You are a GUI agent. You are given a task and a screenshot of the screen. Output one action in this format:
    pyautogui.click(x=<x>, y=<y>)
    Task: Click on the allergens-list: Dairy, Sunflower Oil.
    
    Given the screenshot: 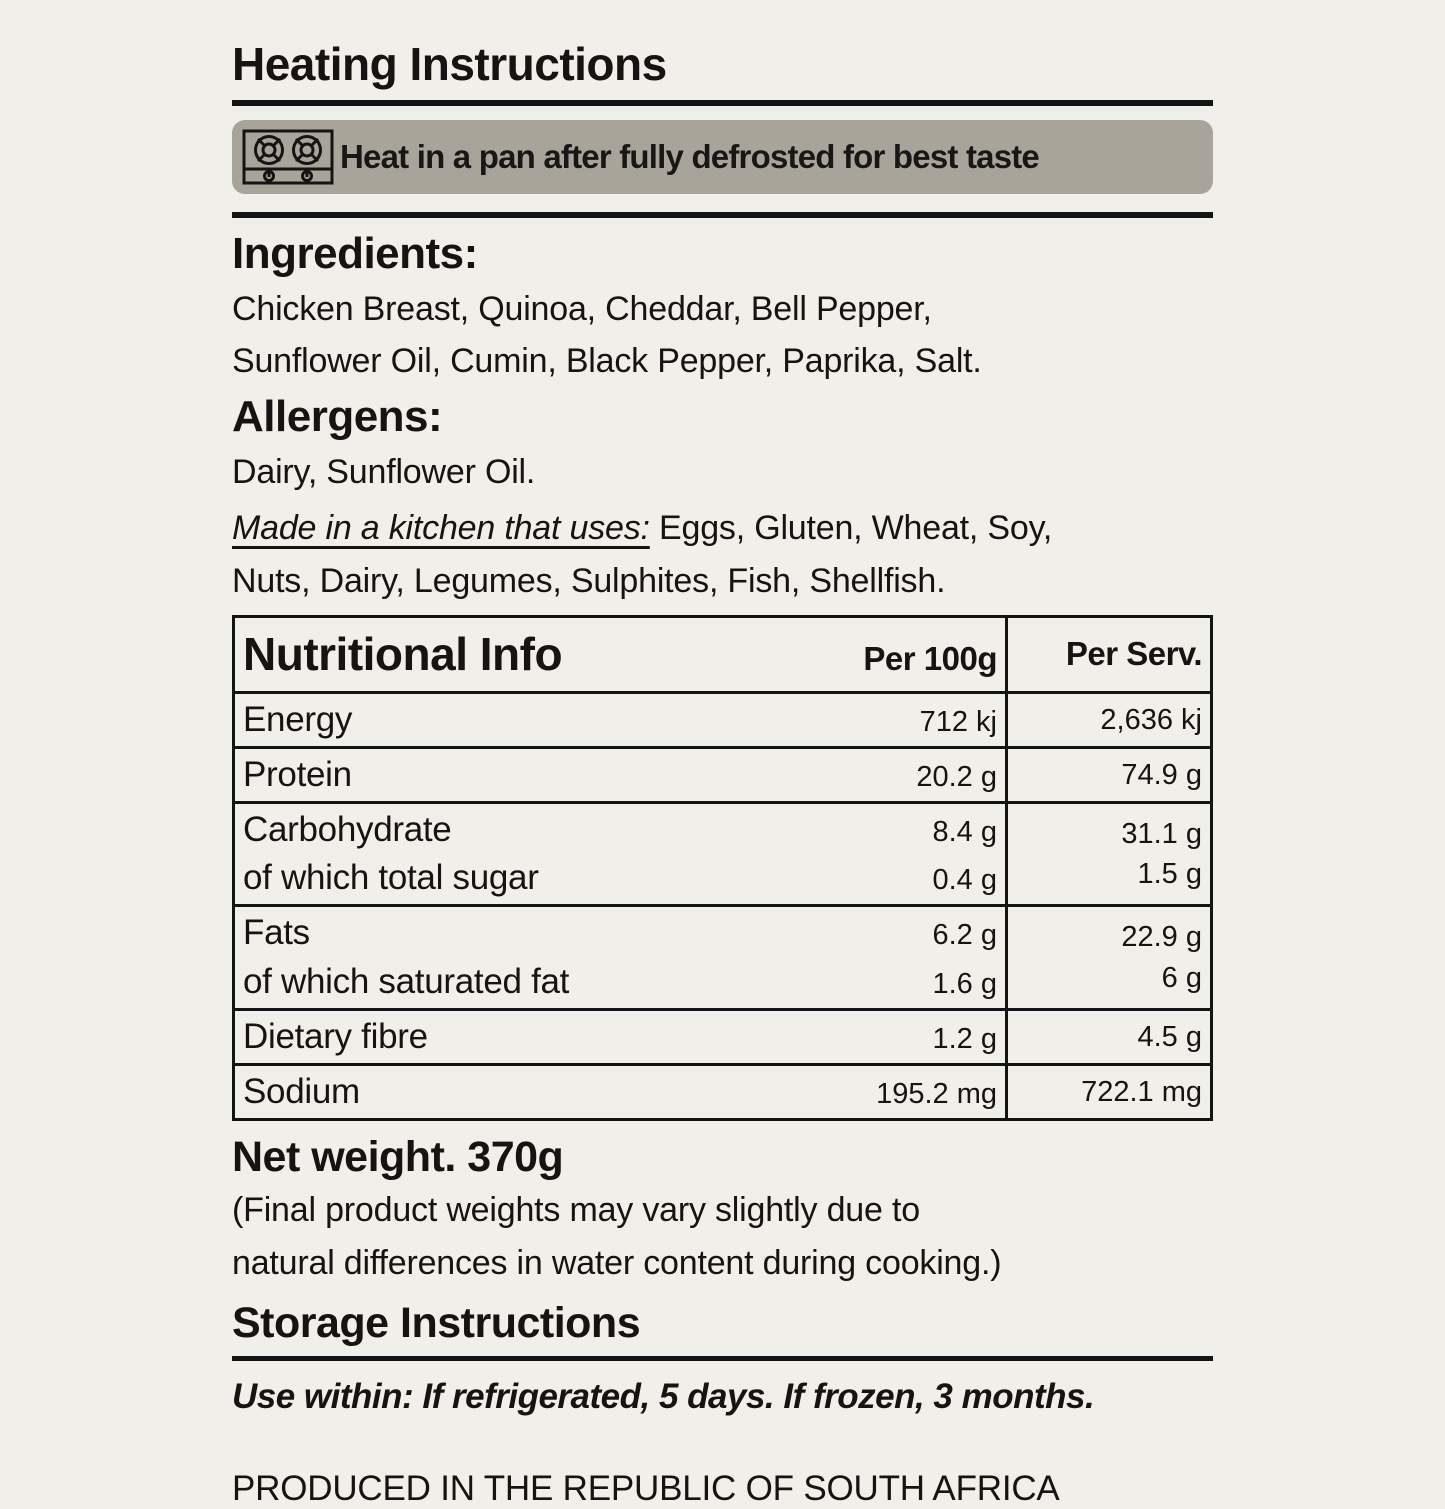 What is the action you would take?
    pyautogui.click(x=384, y=471)
    